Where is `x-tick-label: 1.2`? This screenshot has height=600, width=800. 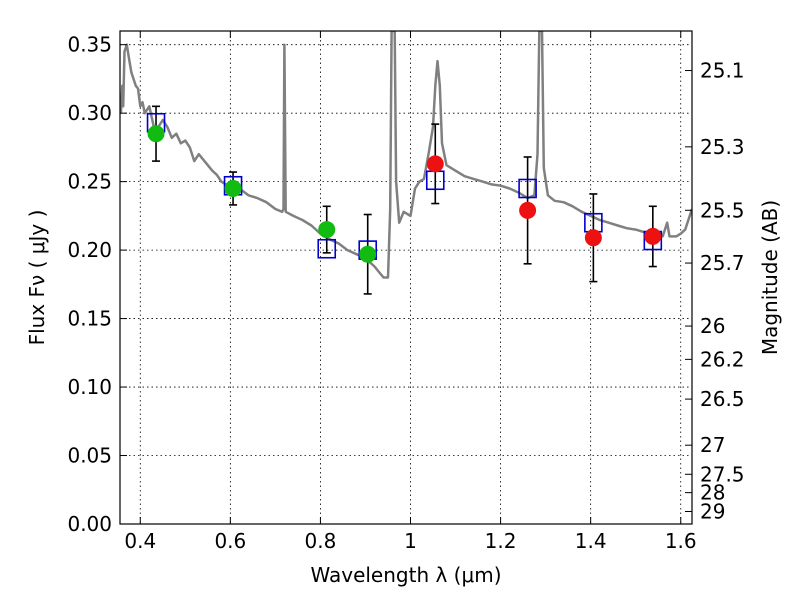 x-tick-label: 1.2 is located at coordinates (501, 541).